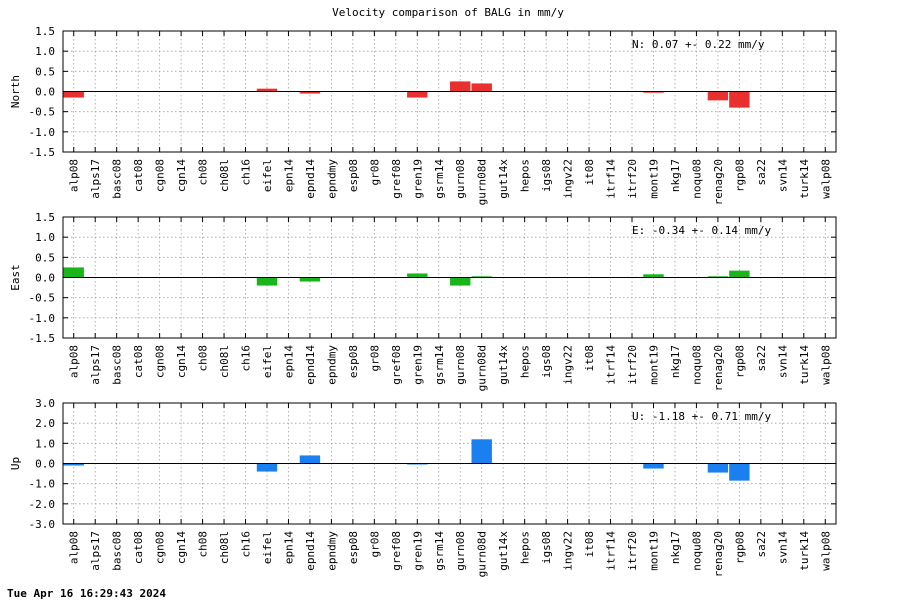  What do you see at coordinates (503, 365) in the screenshot?
I see `x-tick-label-gut14x: gut14x` at bounding box center [503, 365].